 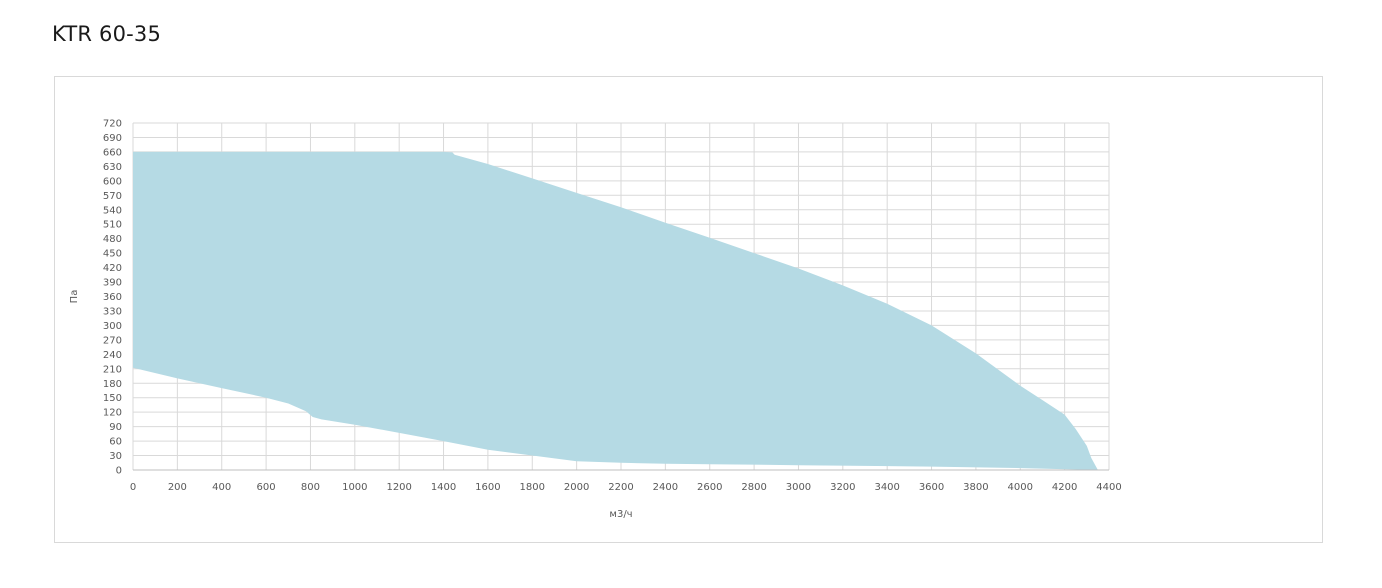 What do you see at coordinates (112, 138) in the screenshot?
I see `y-tick-label: 690` at bounding box center [112, 138].